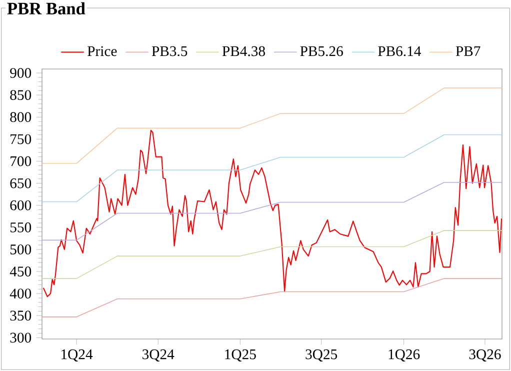 This screenshot has width=511, height=371. I want to click on x-tick-label: 3Q26, so click(485, 355).